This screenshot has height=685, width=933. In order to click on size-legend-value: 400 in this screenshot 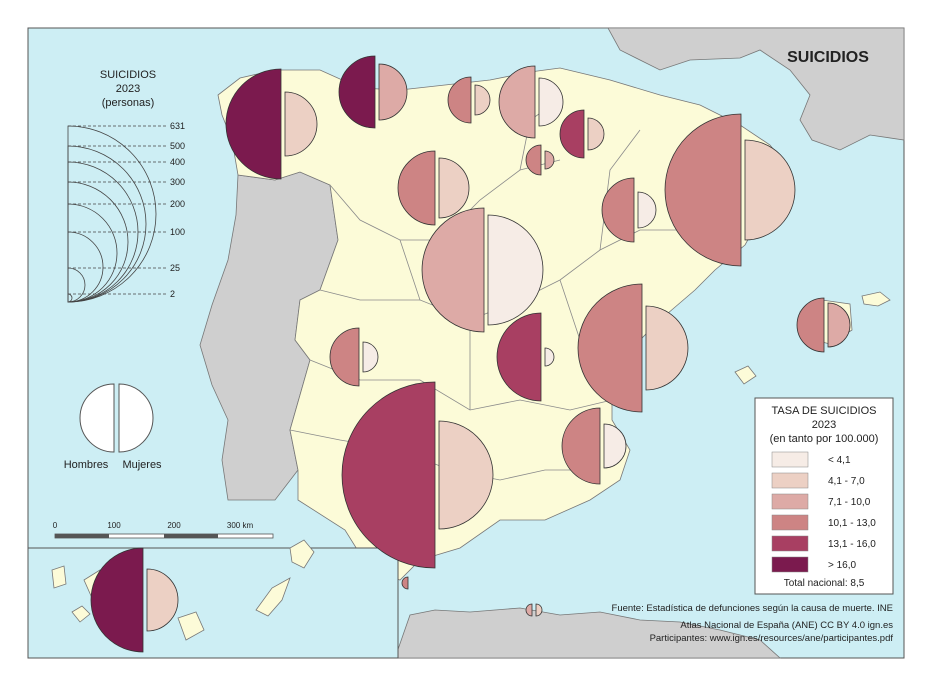, I will do `click(177, 162)`.